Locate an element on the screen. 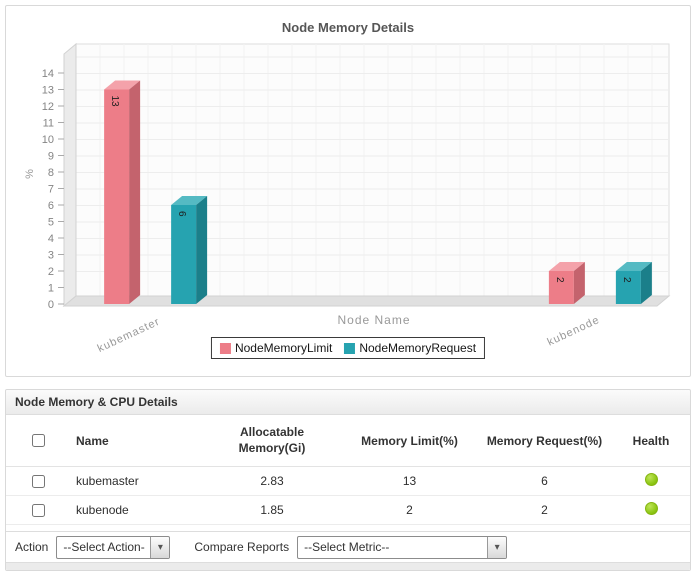  node-name: kubemaster is located at coordinates (107, 481).